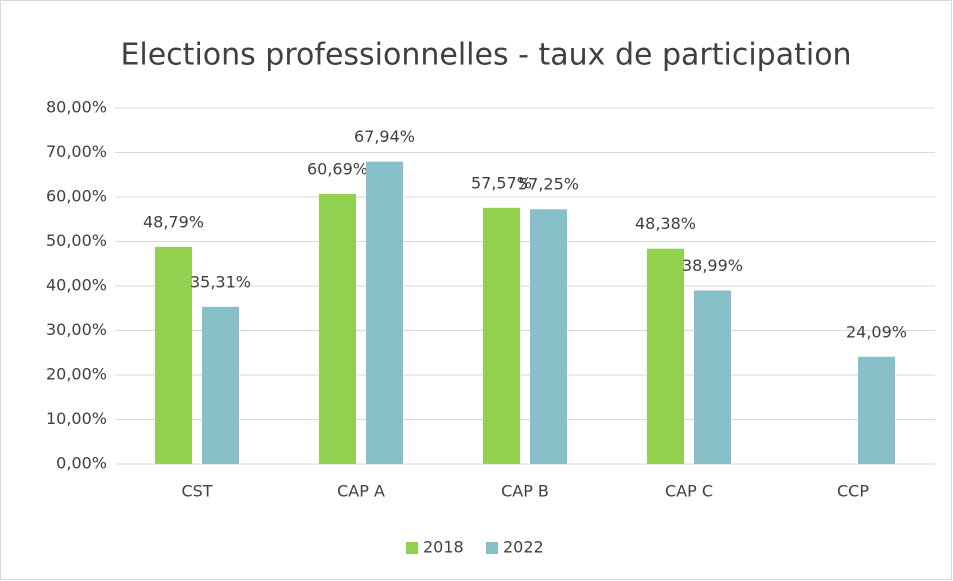  Describe the element at coordinates (853, 491) in the screenshot. I see `x-tick-label: CCP` at that location.